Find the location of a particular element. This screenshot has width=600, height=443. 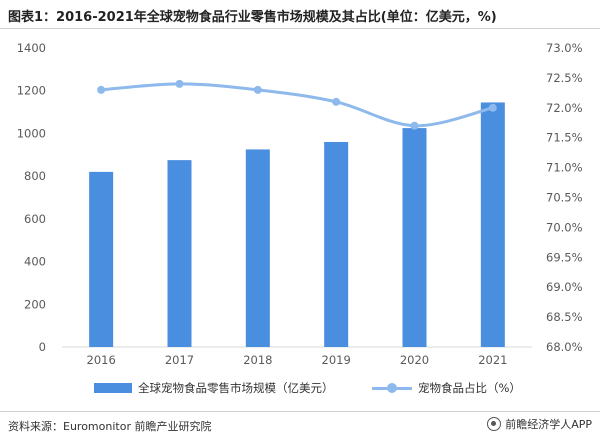

y-right-tick-label: 71.0% is located at coordinates (564, 168).